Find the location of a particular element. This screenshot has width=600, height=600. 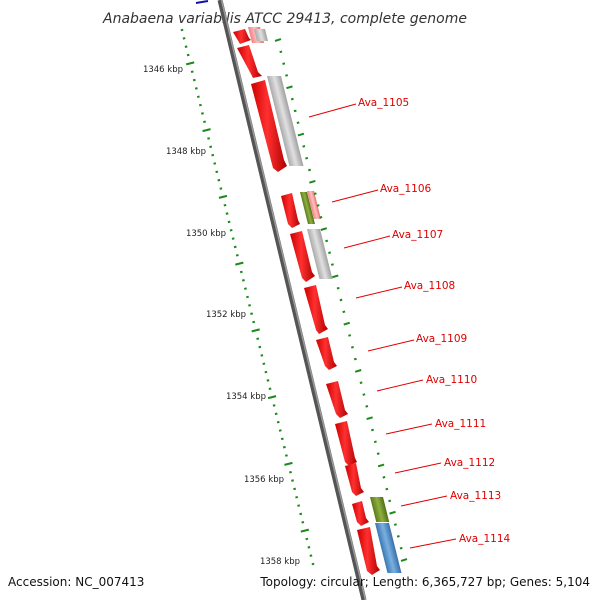

kbp-label-1356: 1356 kbp is located at coordinates (264, 480).